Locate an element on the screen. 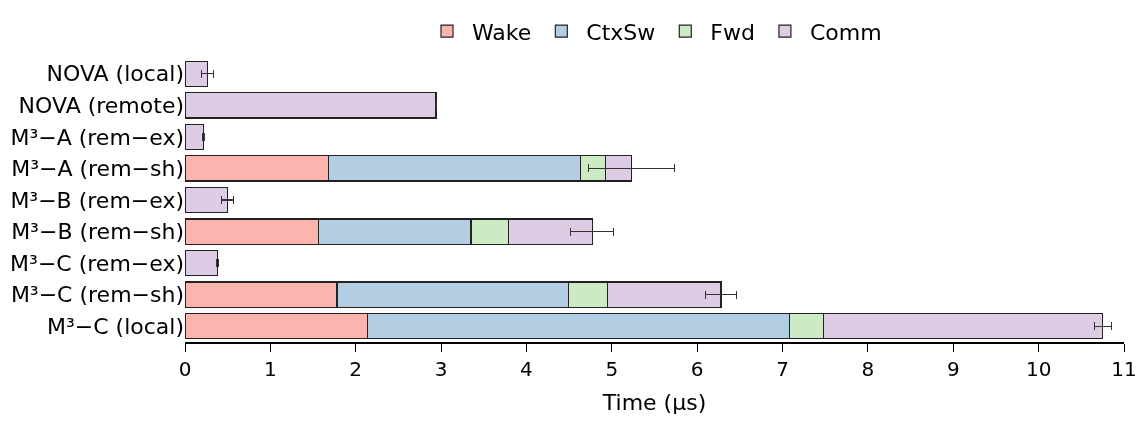 The width and height of the screenshot is (1147, 421). legend-label: CtxSw is located at coordinates (621, 32).